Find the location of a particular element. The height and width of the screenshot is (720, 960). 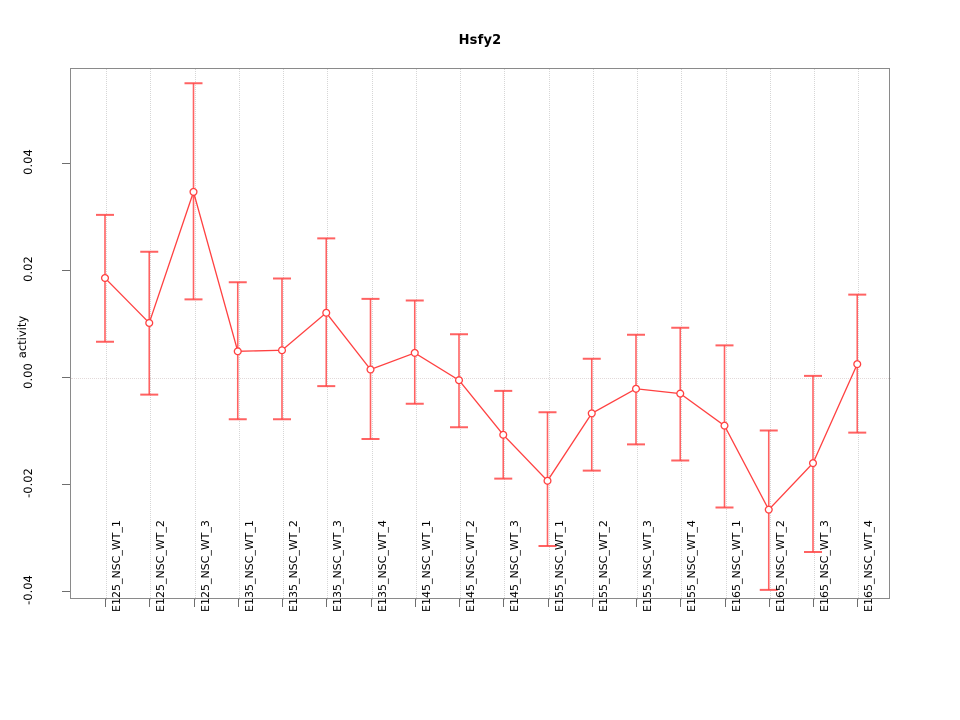

x-axis-tick-label: E145_NSC_WT_3 is located at coordinates (515, 566).